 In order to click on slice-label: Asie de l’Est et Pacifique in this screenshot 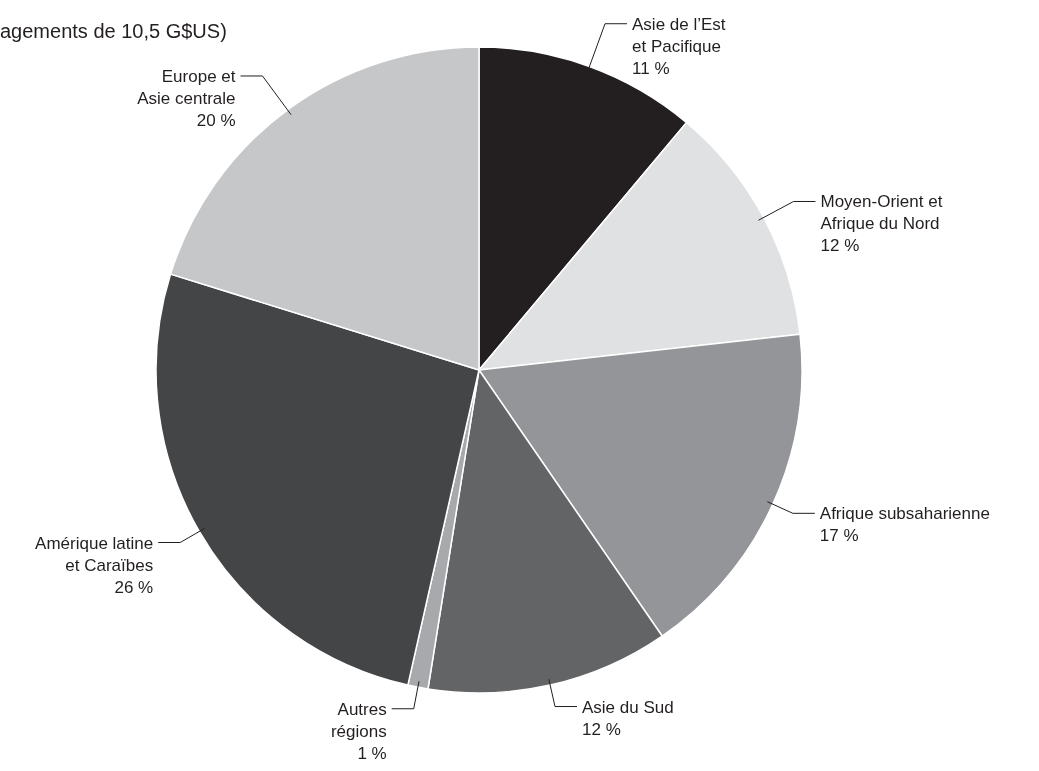, I will do `click(679, 35)`.